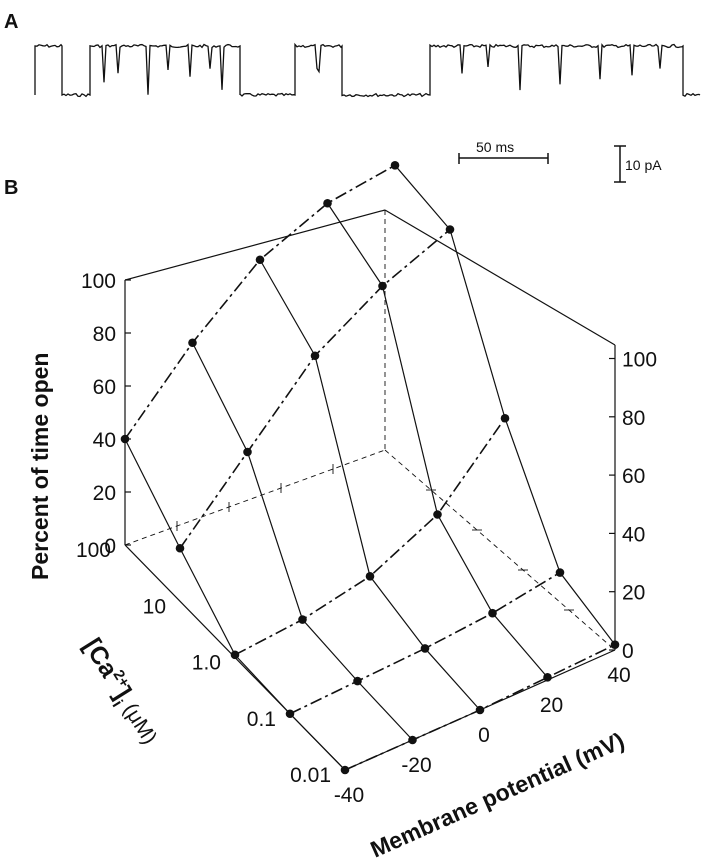  I want to click on z-left-tick-label: 0, so click(110, 546).